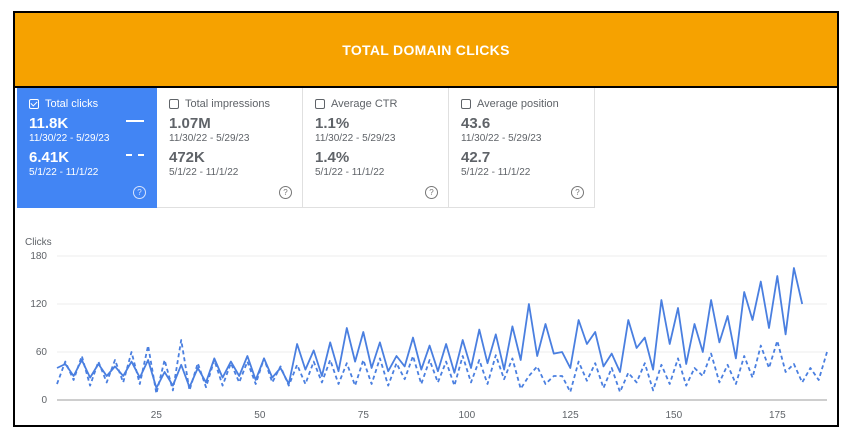 This screenshot has width=858, height=444. What do you see at coordinates (190, 123) in the screenshot?
I see `current-value: 1.07M` at bounding box center [190, 123].